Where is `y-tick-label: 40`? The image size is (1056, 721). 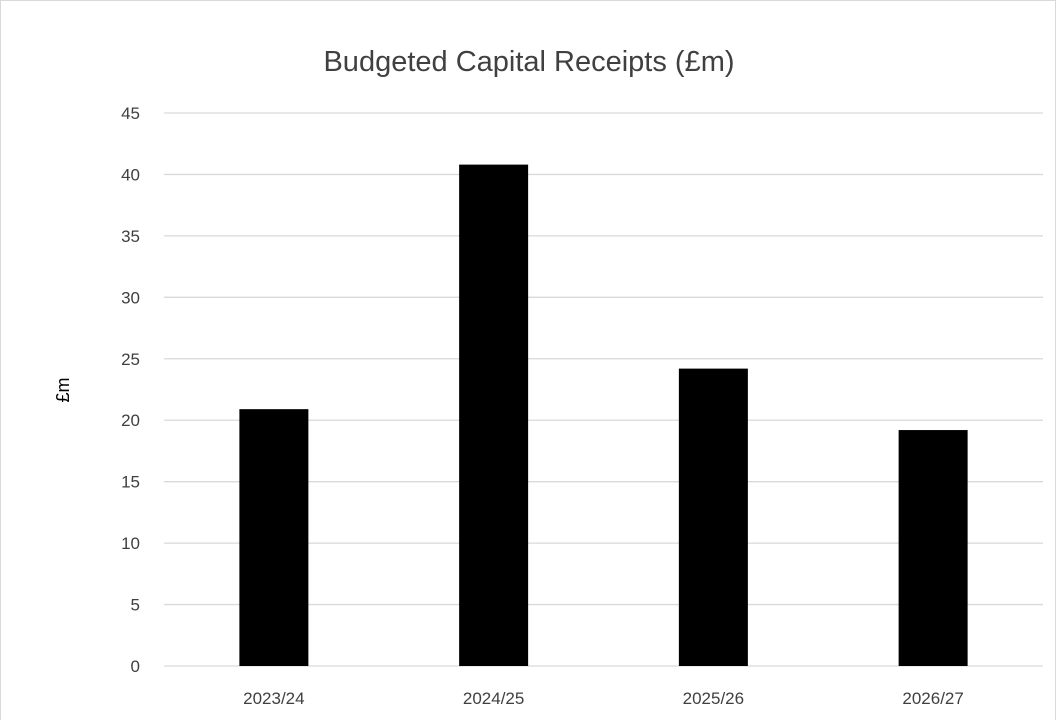 y-tick-label: 40 is located at coordinates (130, 174).